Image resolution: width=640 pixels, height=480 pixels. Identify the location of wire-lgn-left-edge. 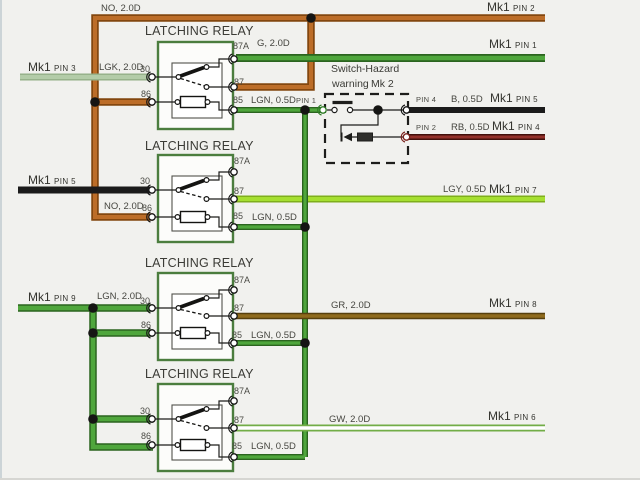
(85, 377).